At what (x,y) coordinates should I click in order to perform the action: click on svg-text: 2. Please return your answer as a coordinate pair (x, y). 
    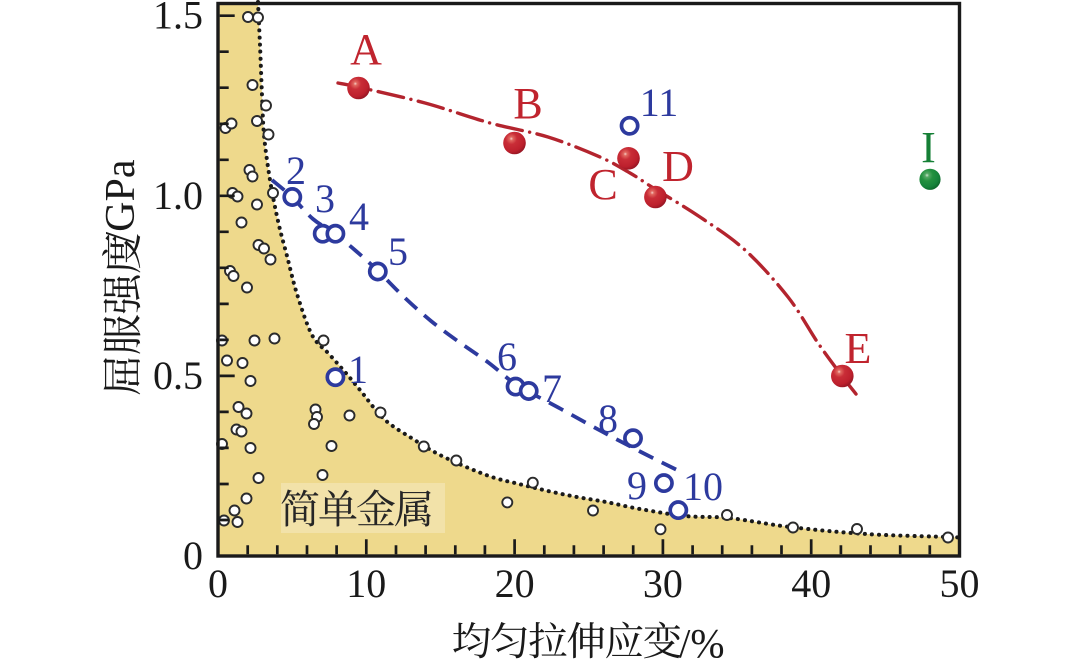
    Looking at the image, I should click on (296, 170).